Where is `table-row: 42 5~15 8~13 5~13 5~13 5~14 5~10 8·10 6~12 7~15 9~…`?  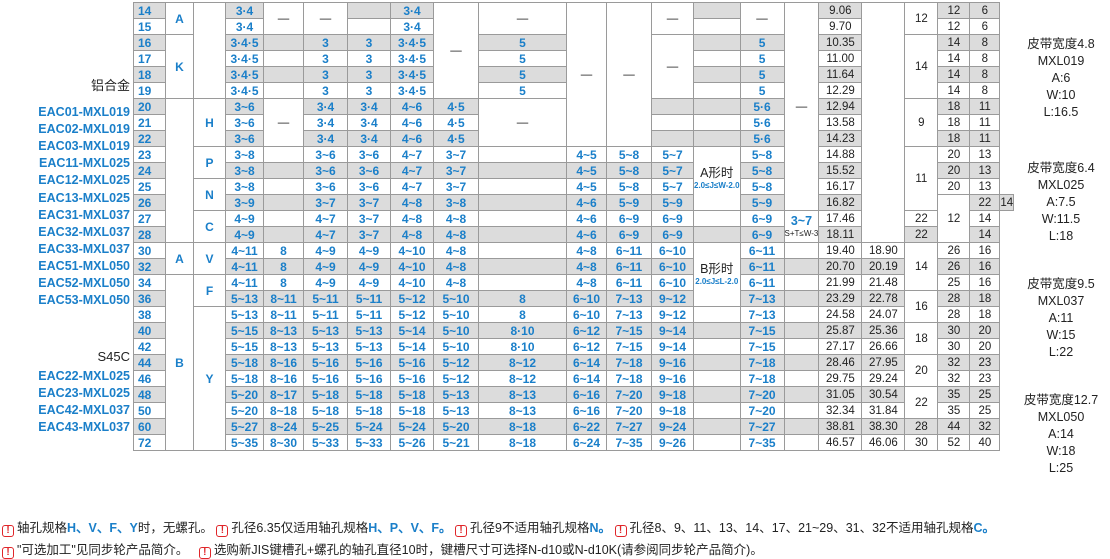 table-row: 42 5~15 8~13 5~13 5~13 5~14 5~10 8·10 6~12 7~15 9~… is located at coordinates (573, 346).